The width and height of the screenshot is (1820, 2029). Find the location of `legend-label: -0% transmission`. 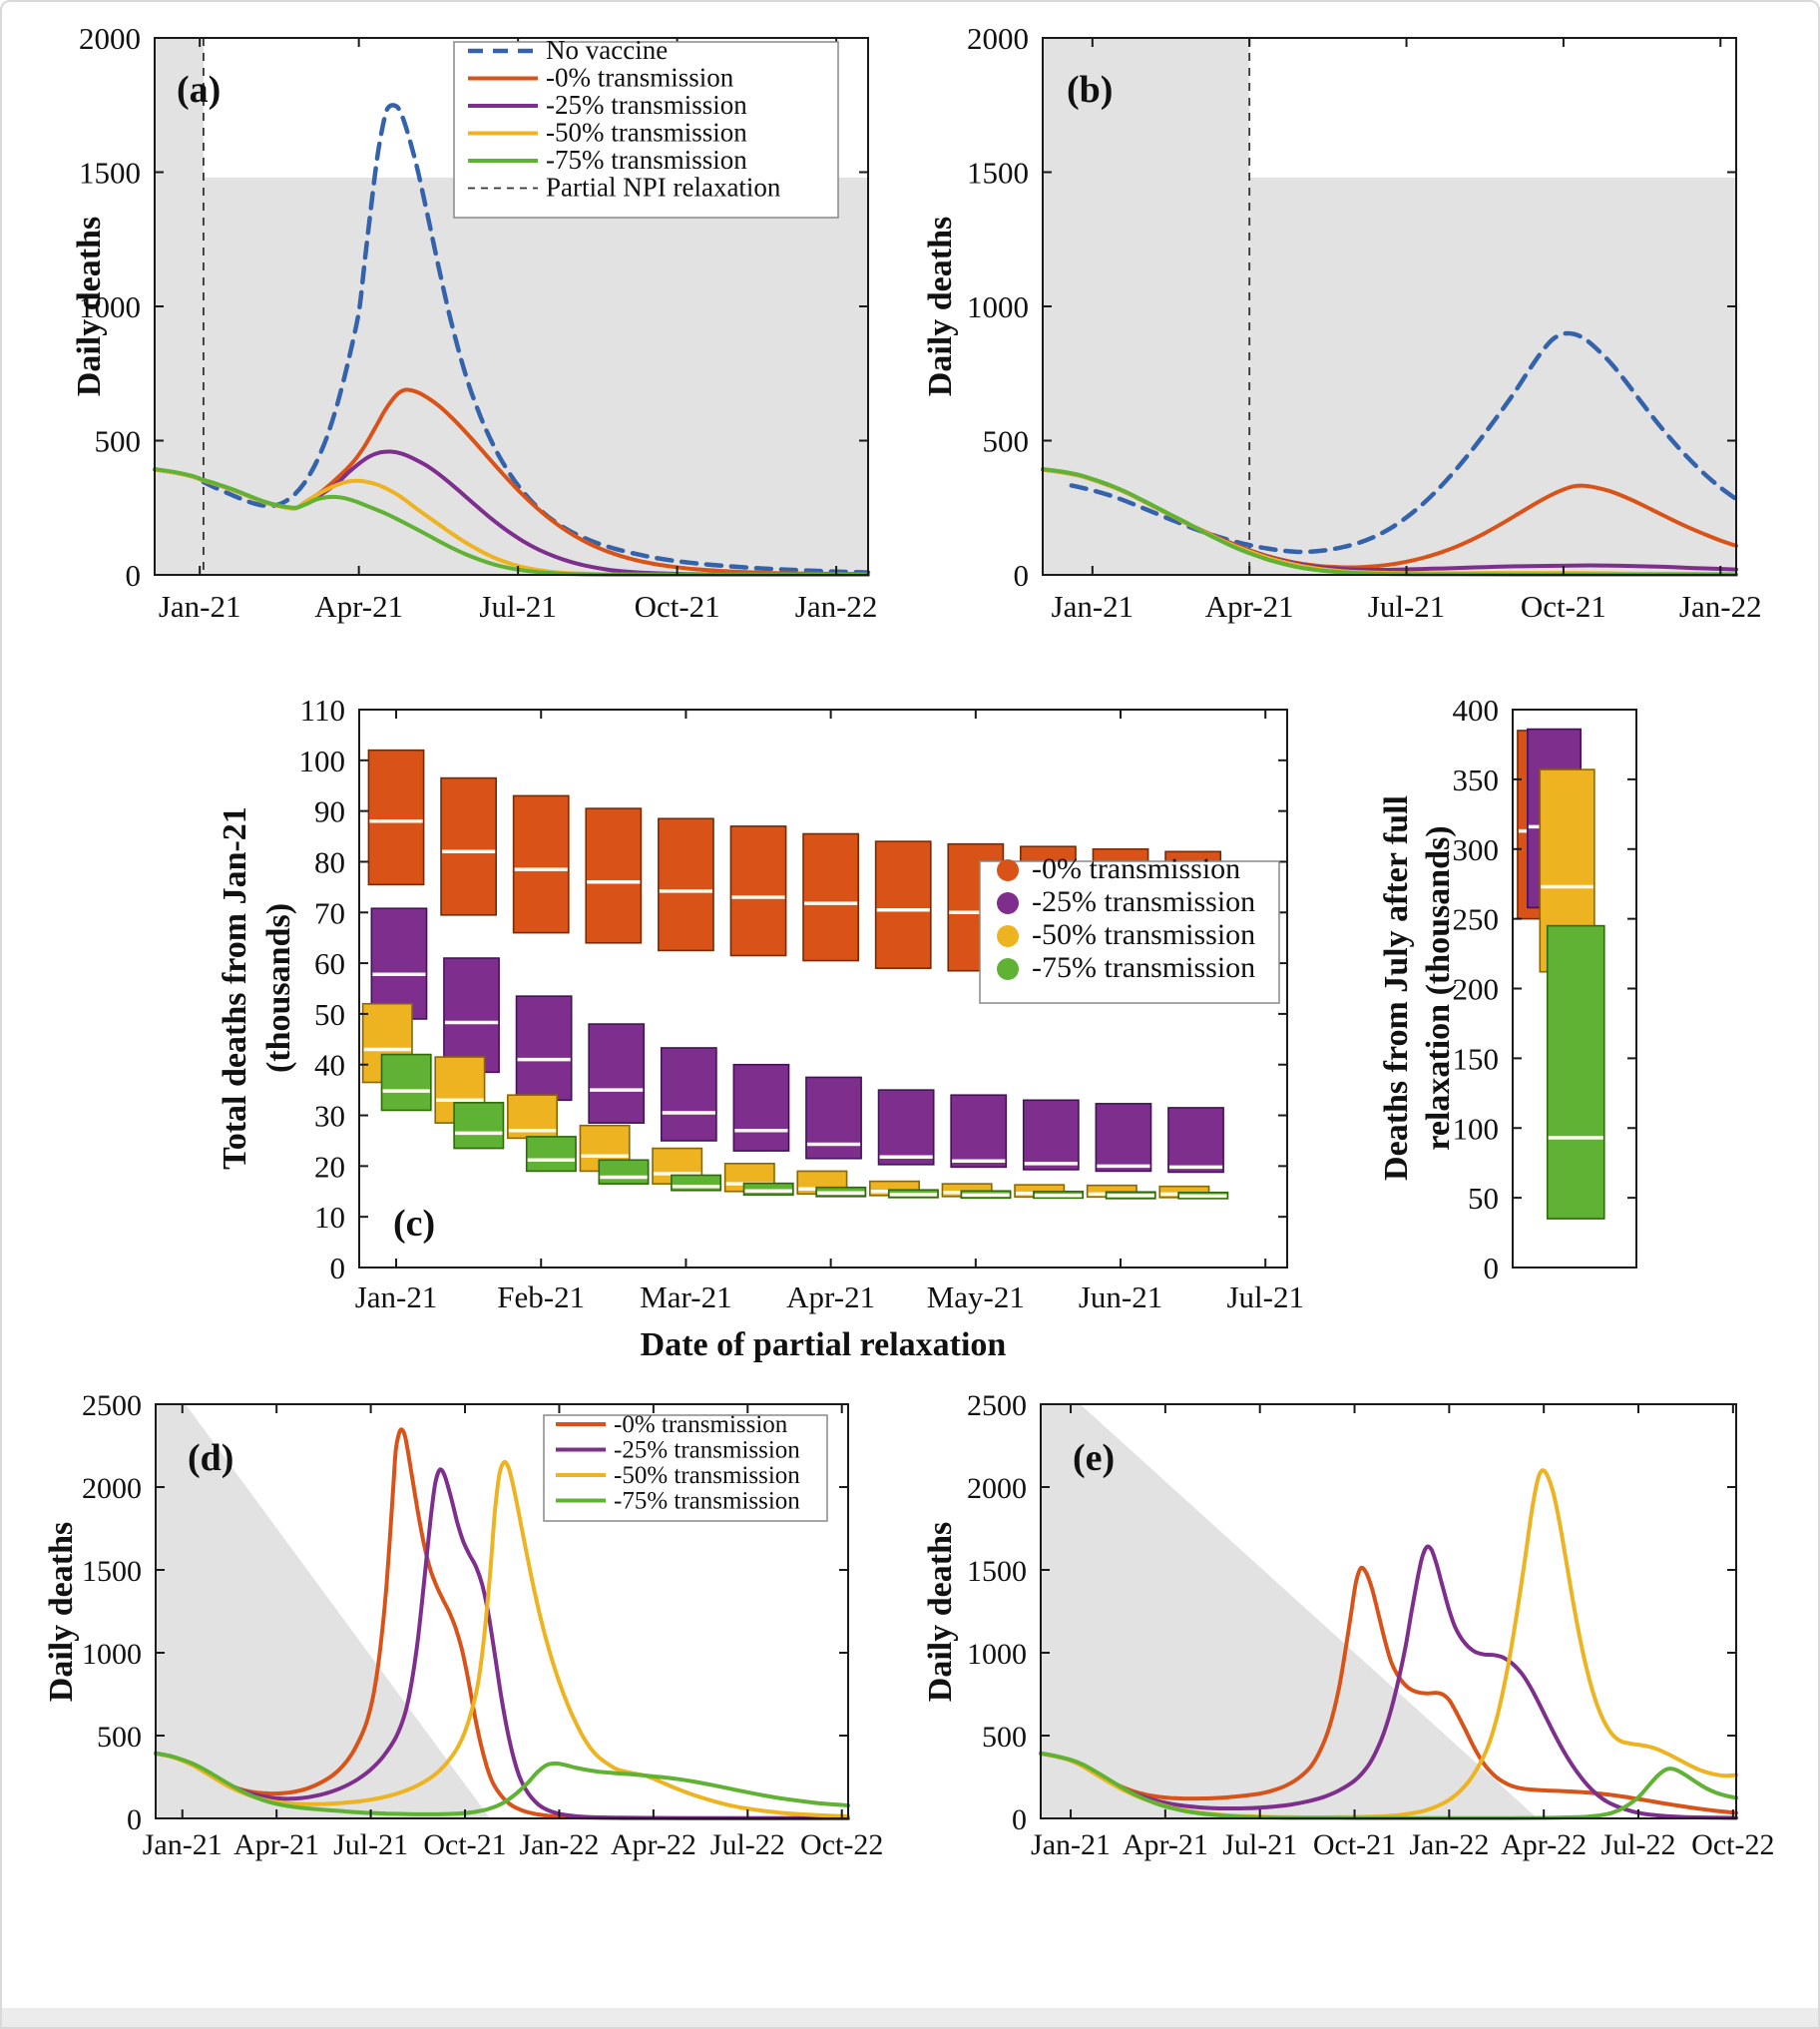

legend-label: -0% transmission is located at coordinates (701, 1424).